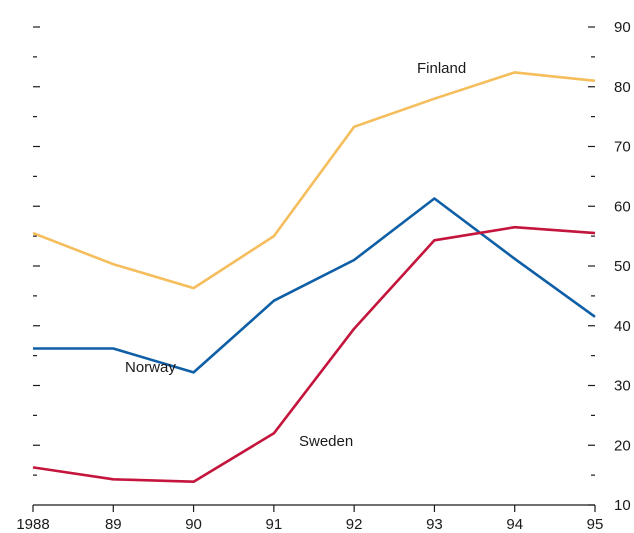 The image size is (634, 533). Describe the element at coordinates (514, 524) in the screenshot. I see `x-tick-label: 94` at that location.